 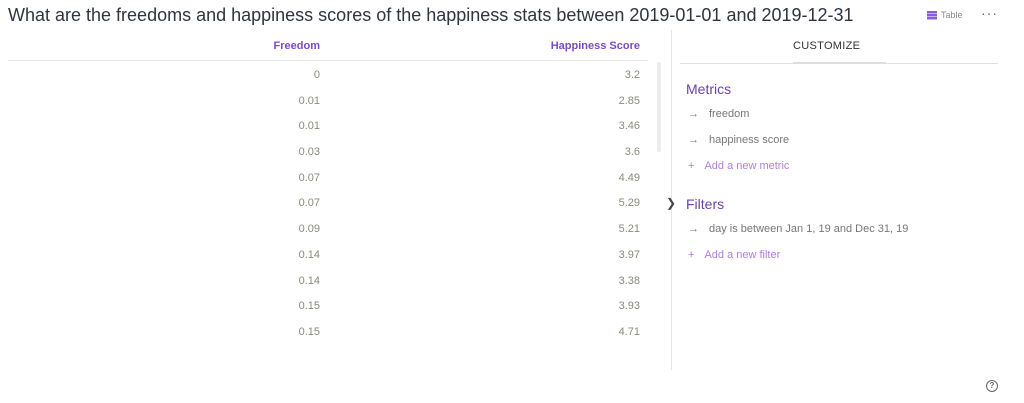 I want to click on cell-happiness-score: 4.49, so click(x=629, y=177).